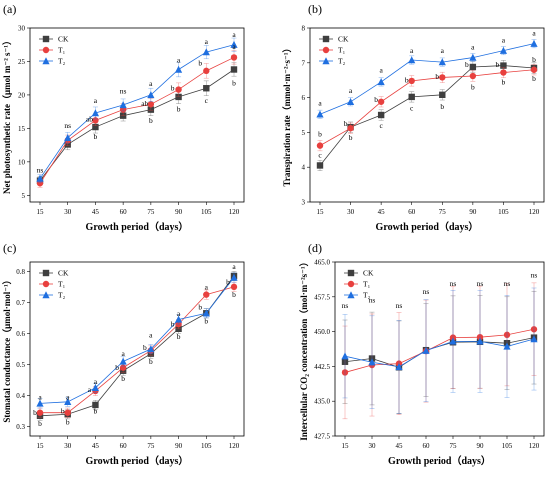 This screenshot has width=550, height=478. Describe the element at coordinates (20, 334) in the screenshot. I see `y-tick-label: 0.6` at that location.